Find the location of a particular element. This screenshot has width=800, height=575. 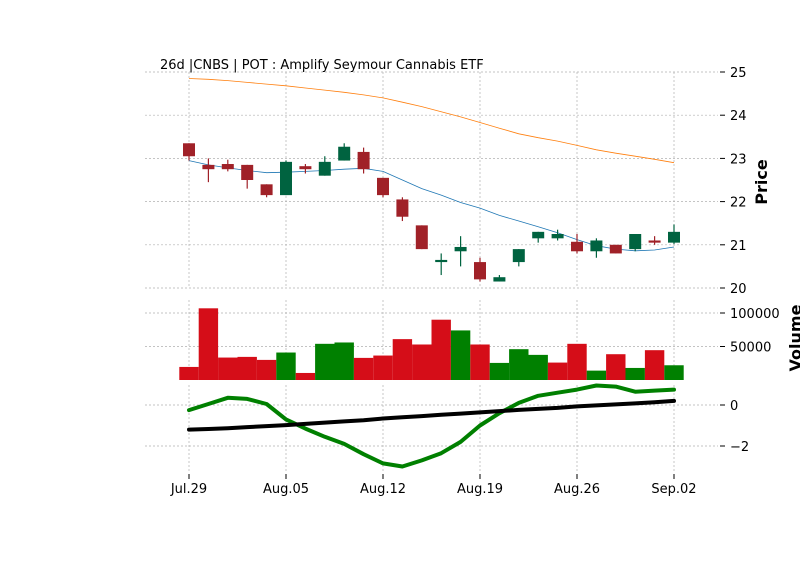

volume-bars is located at coordinates (431, 344).